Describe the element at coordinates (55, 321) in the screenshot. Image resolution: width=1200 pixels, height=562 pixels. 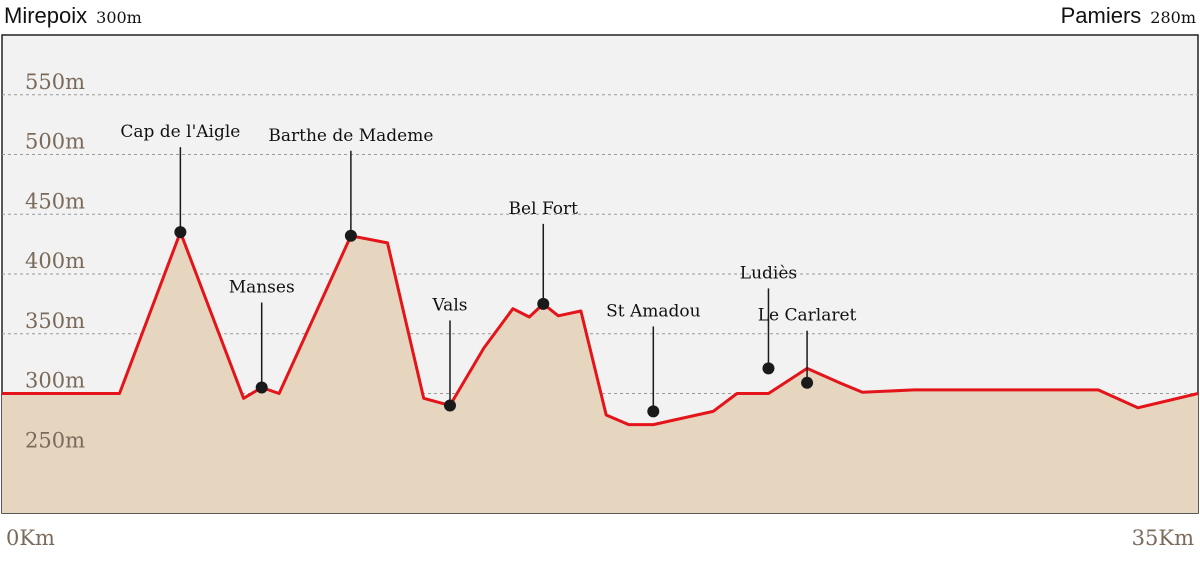
I see `y-tick-label: 350m` at that location.